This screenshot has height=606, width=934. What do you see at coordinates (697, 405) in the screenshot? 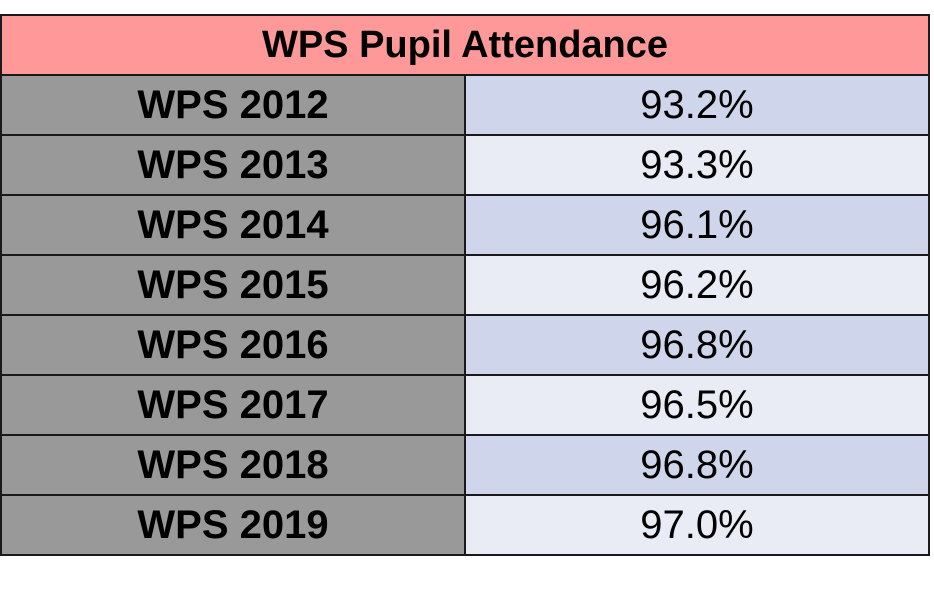
I see `row-value: 96.5%` at bounding box center [697, 405].